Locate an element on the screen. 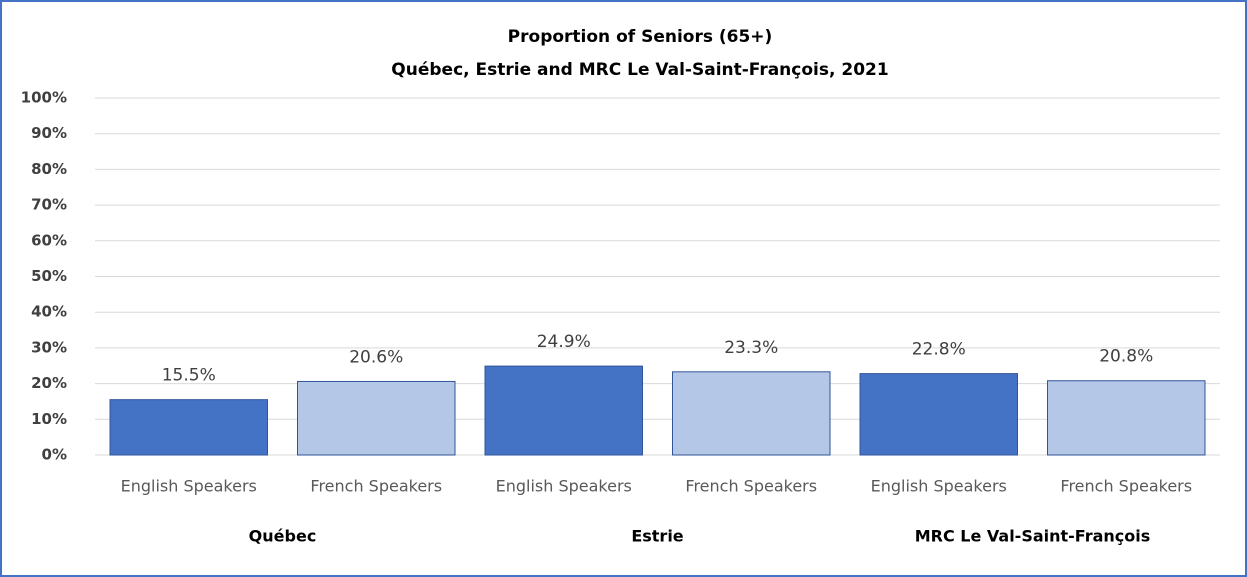 The width and height of the screenshot is (1247, 577). y-tick-label: 90% is located at coordinates (49, 133).